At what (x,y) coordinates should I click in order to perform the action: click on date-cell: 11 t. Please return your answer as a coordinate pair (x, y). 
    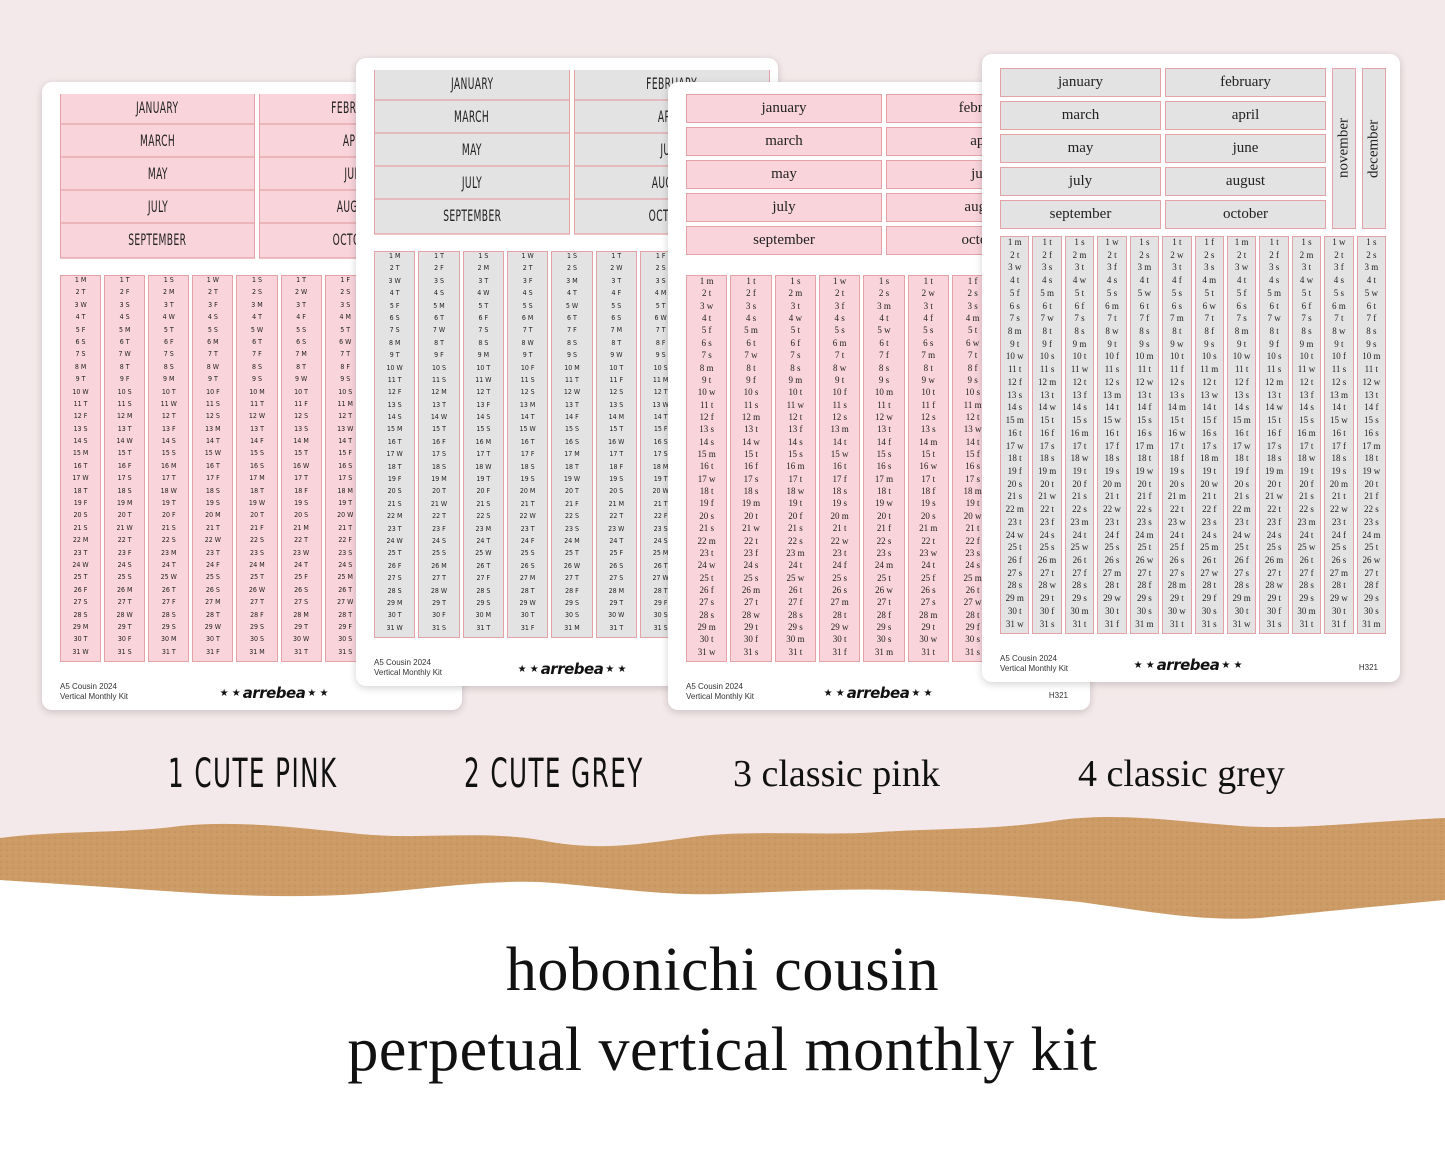
    Looking at the image, I should click on (706, 404).